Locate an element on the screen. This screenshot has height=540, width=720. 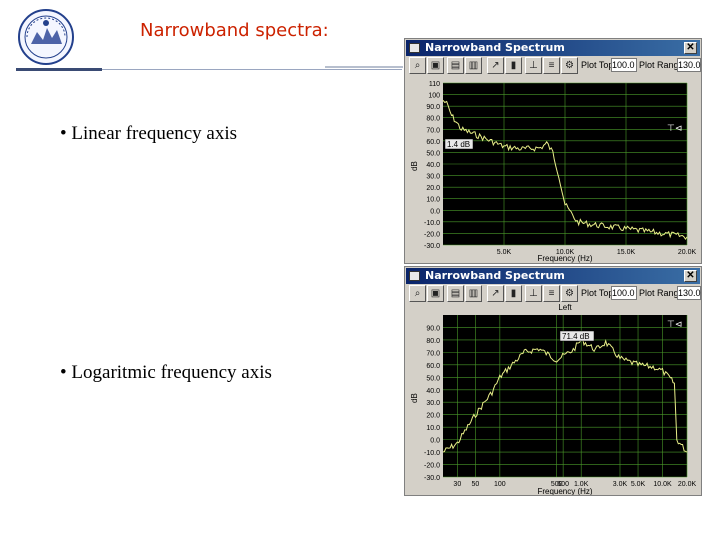
x-tick-label: 100 is located at coordinates (500, 484).